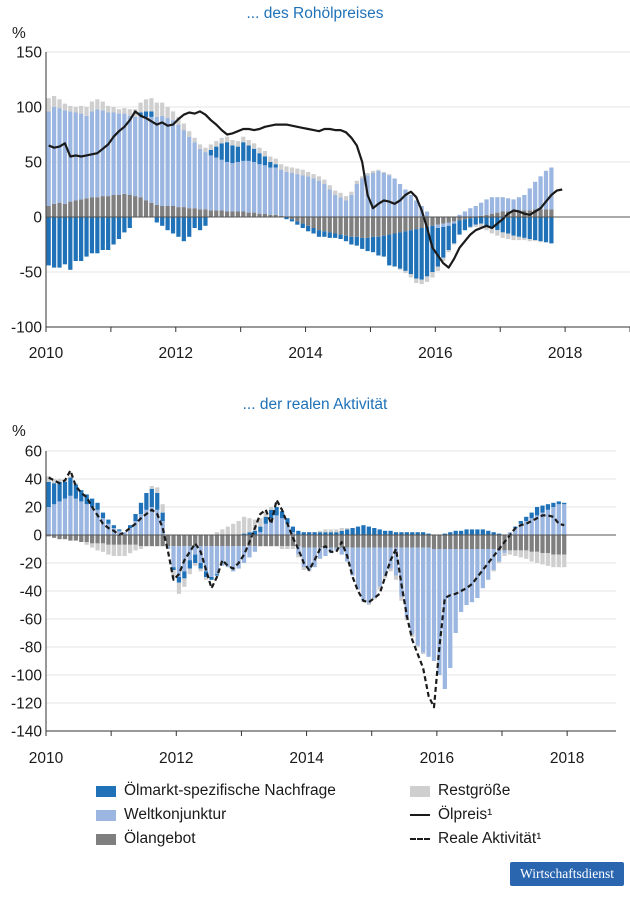  I want to click on y-tick-label: -100, so click(26, 676).